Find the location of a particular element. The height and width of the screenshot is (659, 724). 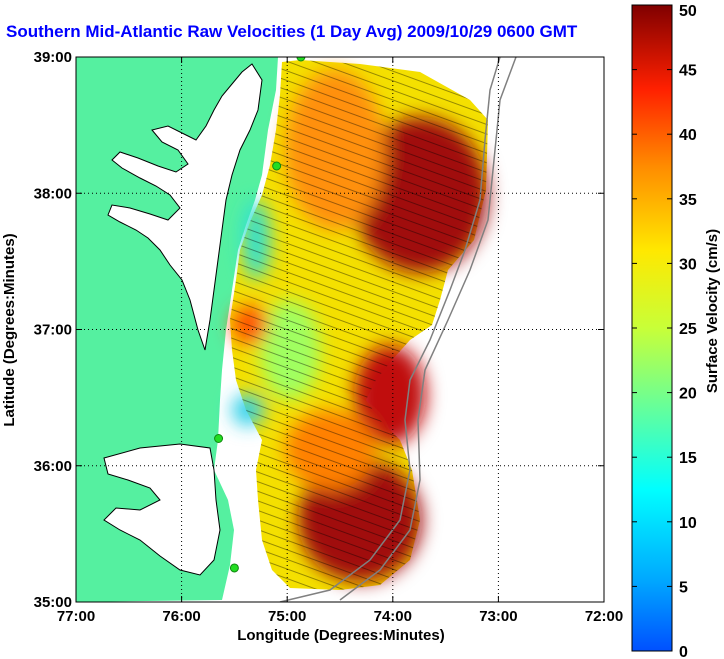

colorbar-tick-label: 15 is located at coordinates (688, 458).